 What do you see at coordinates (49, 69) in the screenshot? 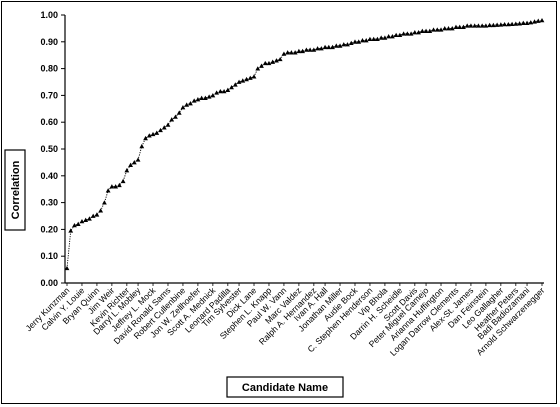
I see `y-tick-label: 0.80` at bounding box center [49, 69].